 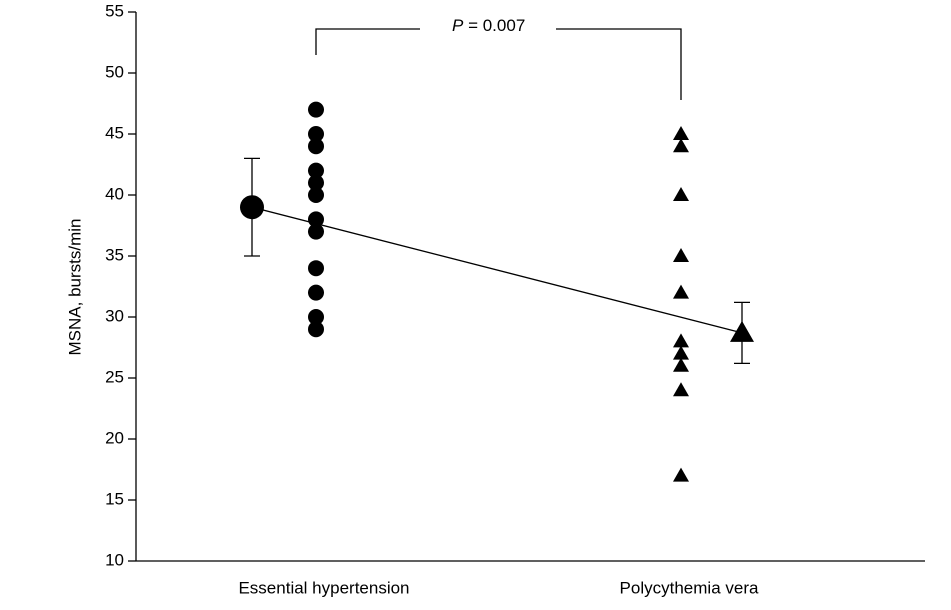 I want to click on mean-line, so click(x=497, y=270).